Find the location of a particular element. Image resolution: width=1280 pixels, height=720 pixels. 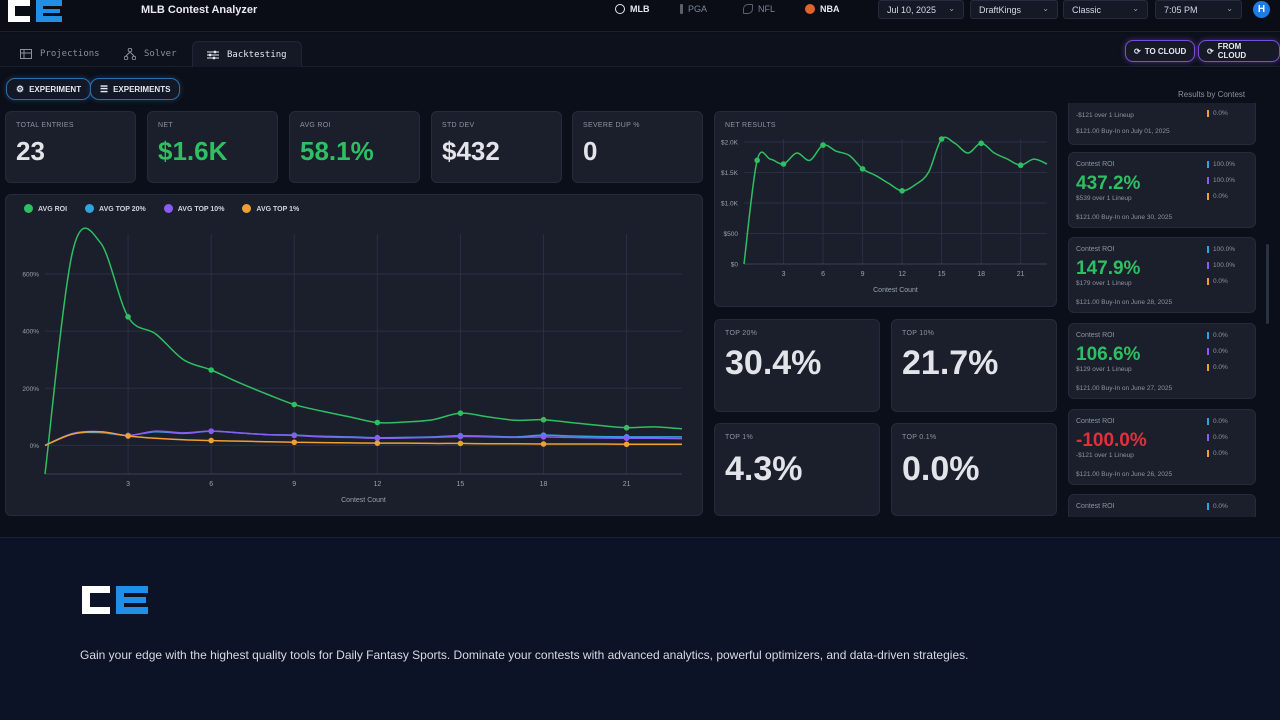

legend-item-avg-top-1: AVG TOP 1% is located at coordinates (270, 208).